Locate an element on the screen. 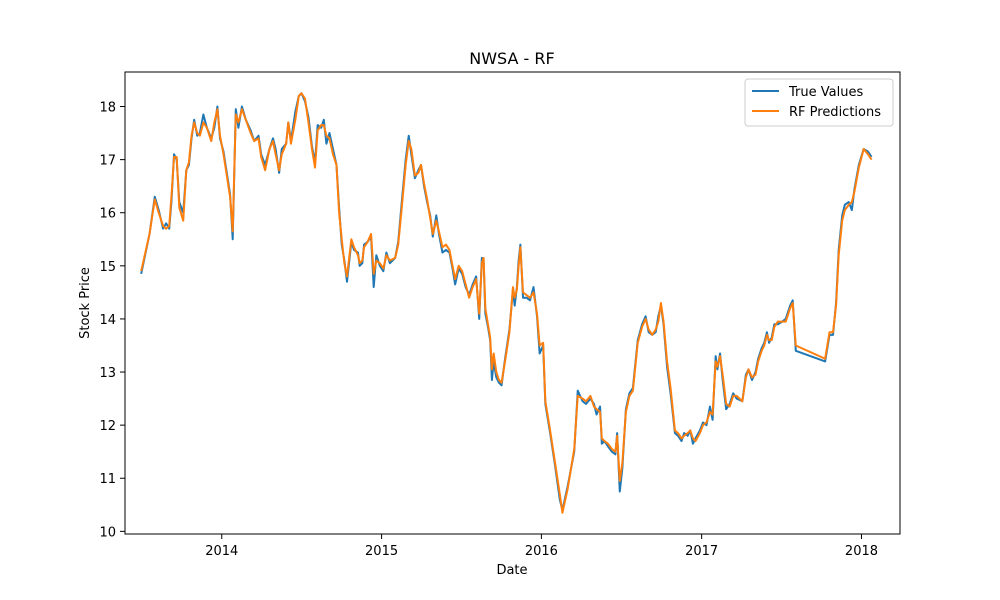  x-tick-label: 2015 is located at coordinates (381, 551).